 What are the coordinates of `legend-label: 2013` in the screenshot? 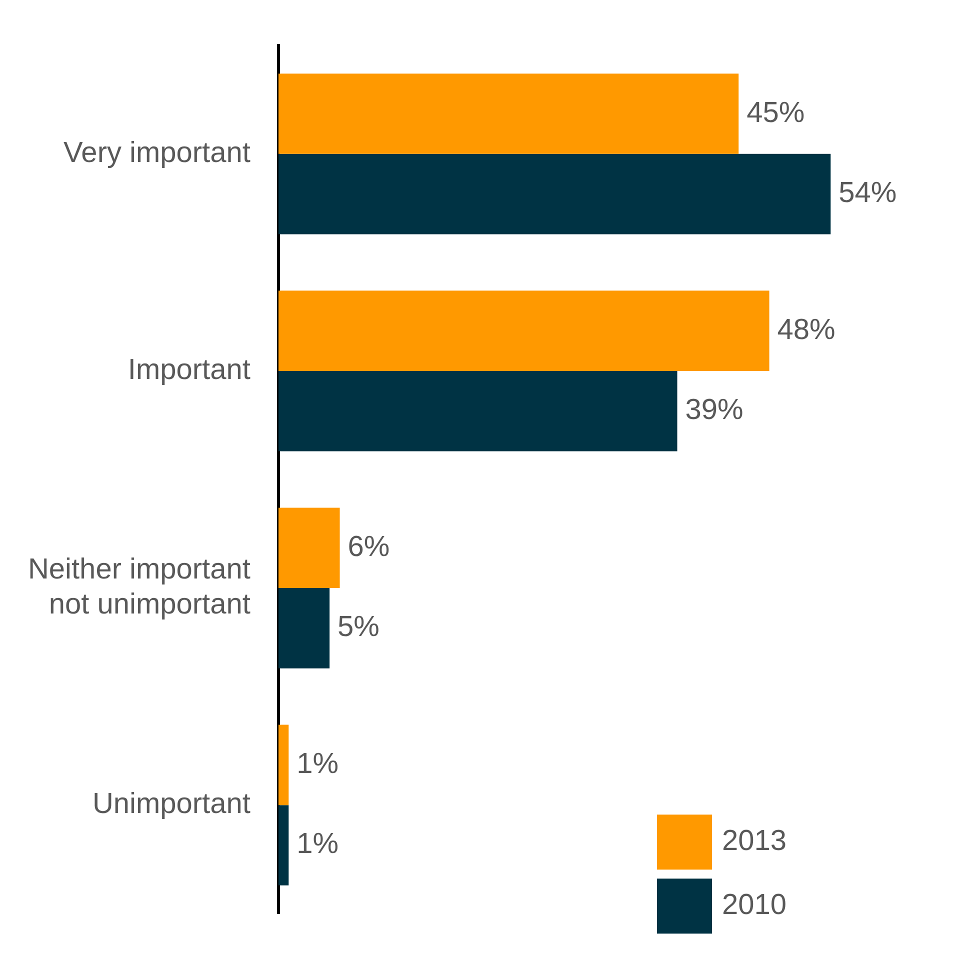 It's located at (754, 841).